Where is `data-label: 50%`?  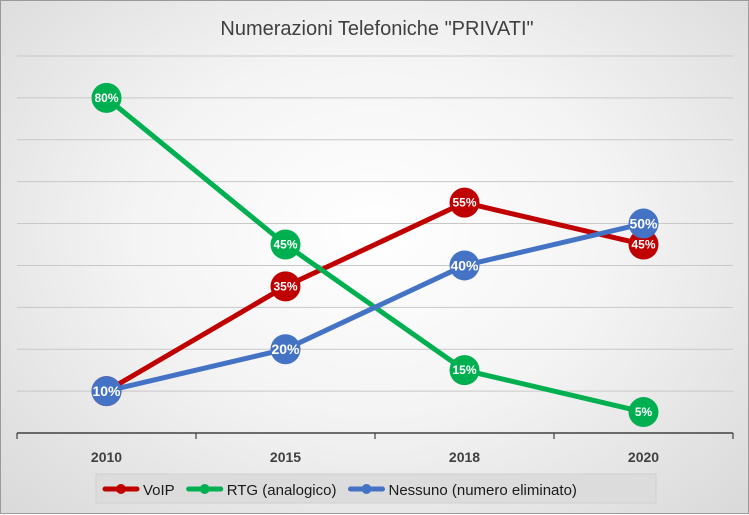 data-label: 50% is located at coordinates (643, 224).